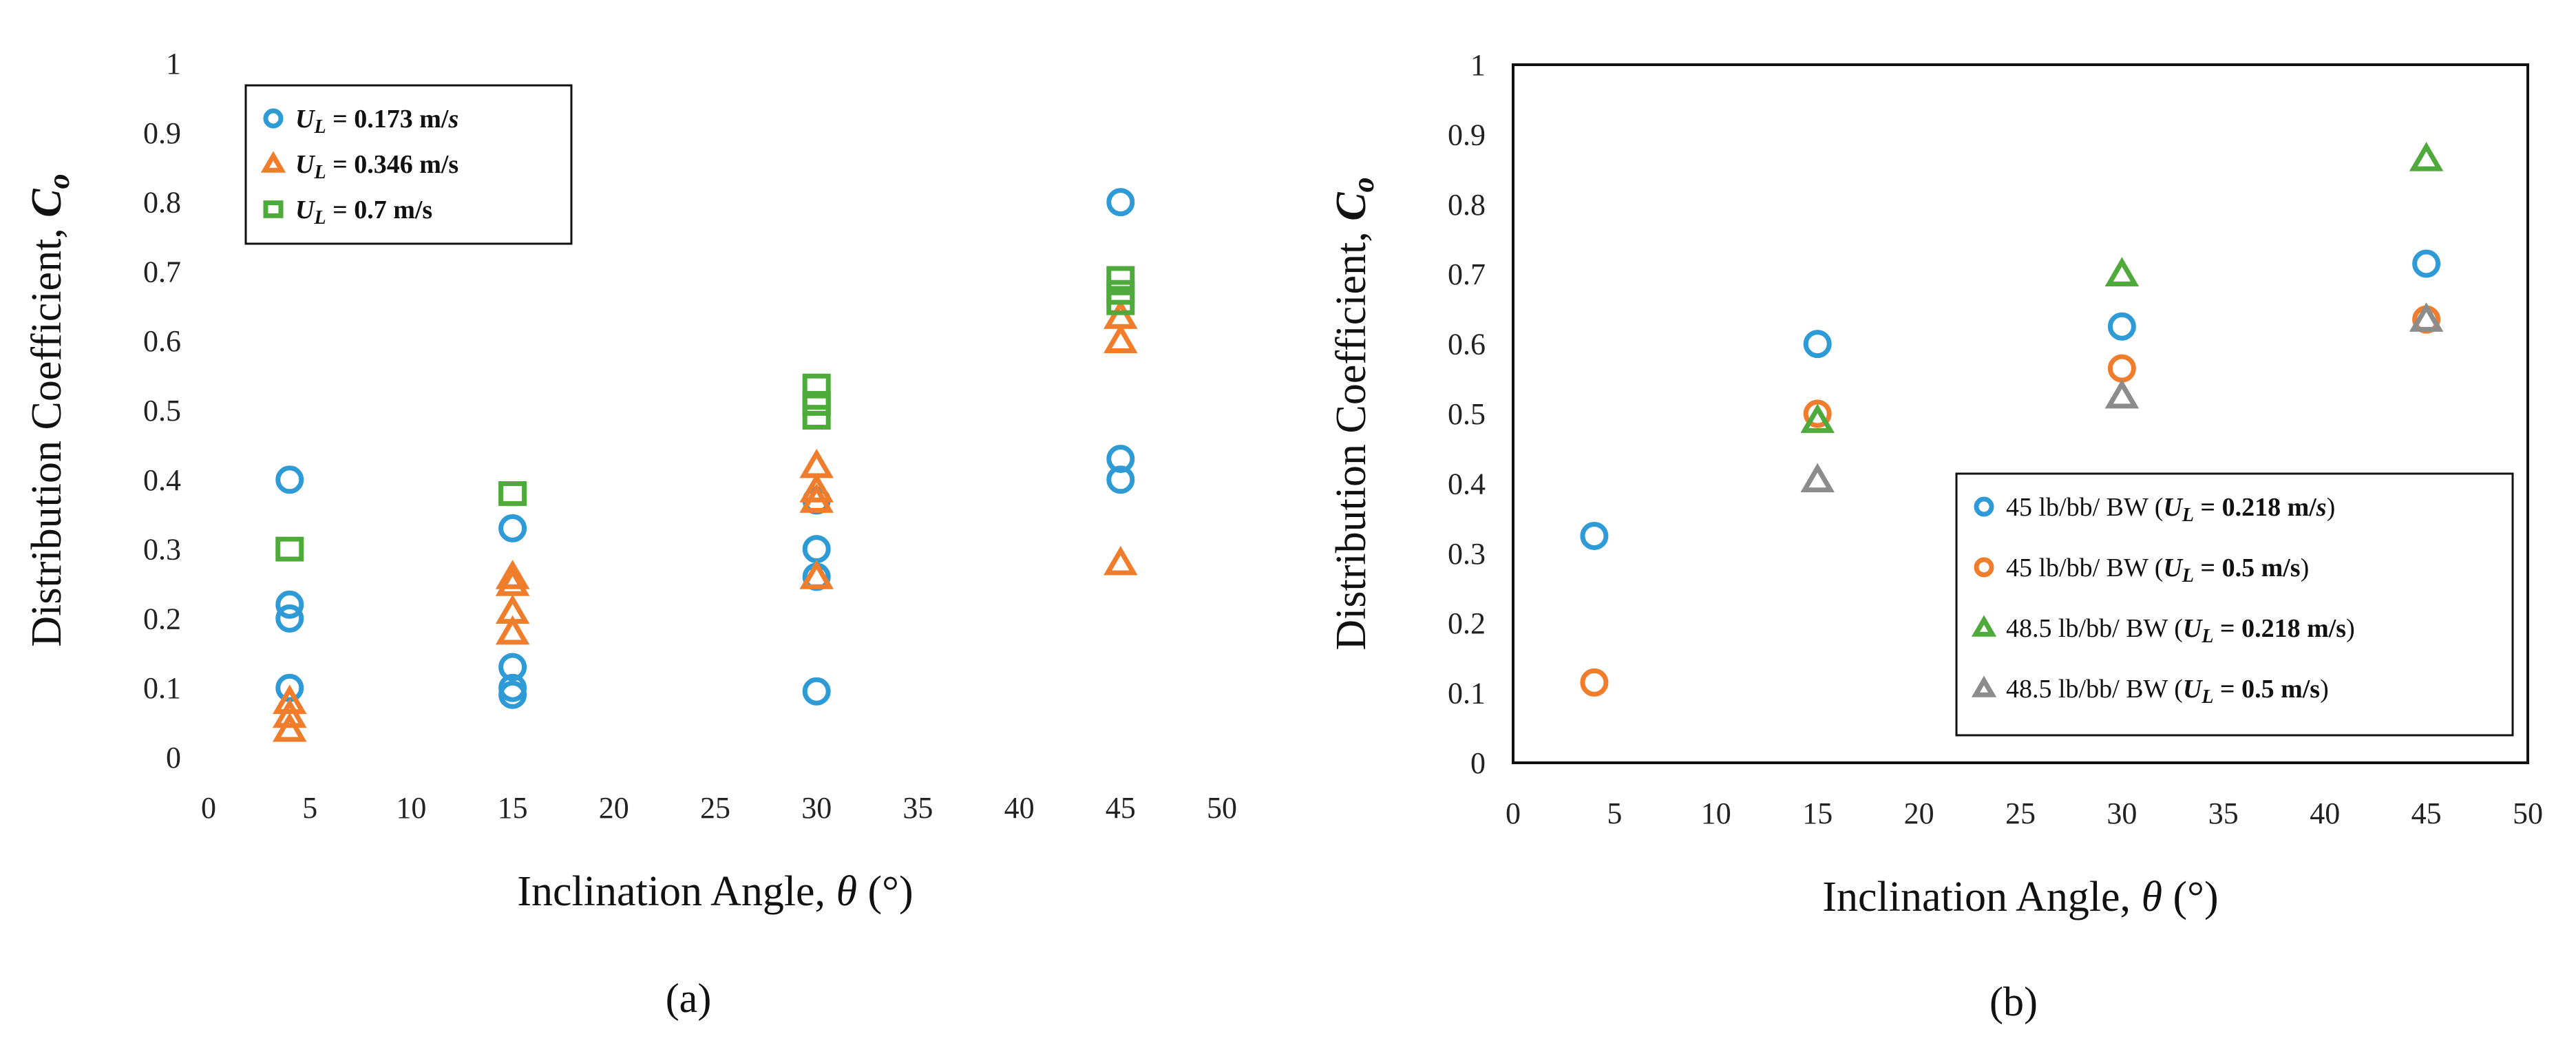 This screenshot has width=2576, height=1054. I want to click on y-tick-label: 0.8, so click(162, 203).